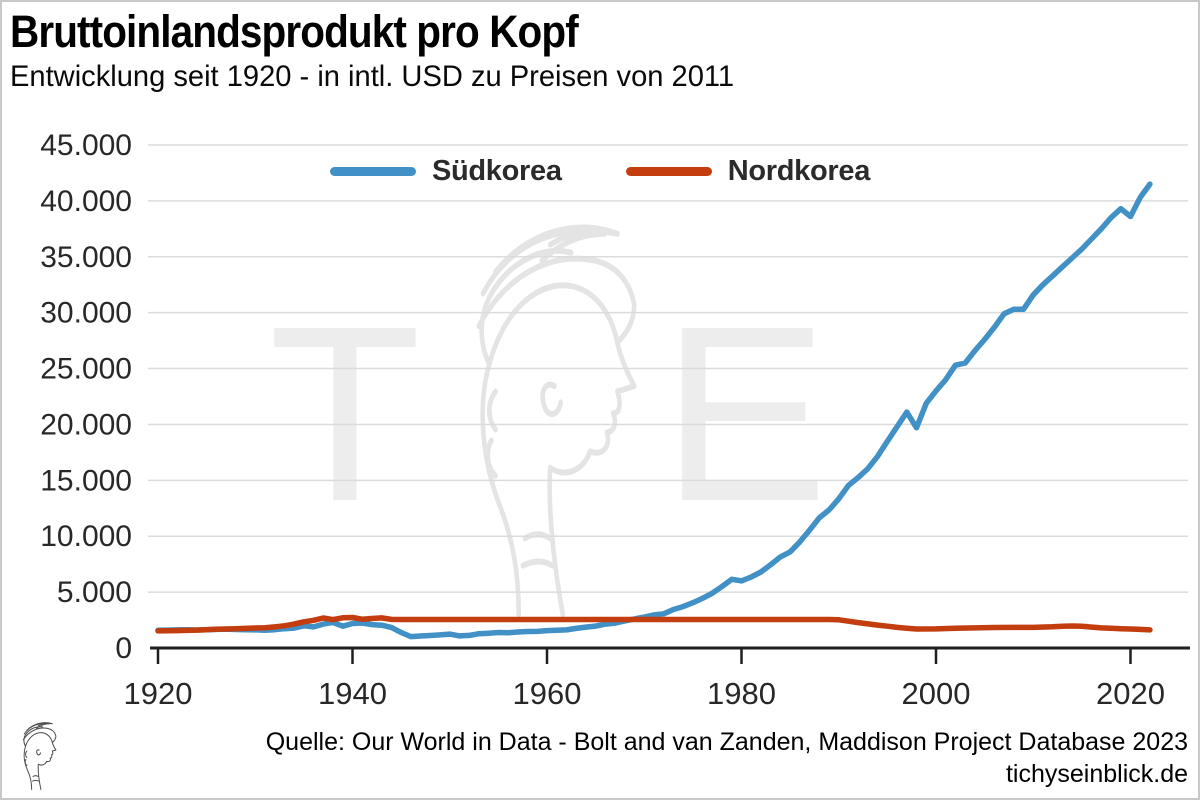 The height and width of the screenshot is (800, 1200). Describe the element at coordinates (94, 592) in the screenshot. I see `y-tick-label-5000: 5.000` at that location.